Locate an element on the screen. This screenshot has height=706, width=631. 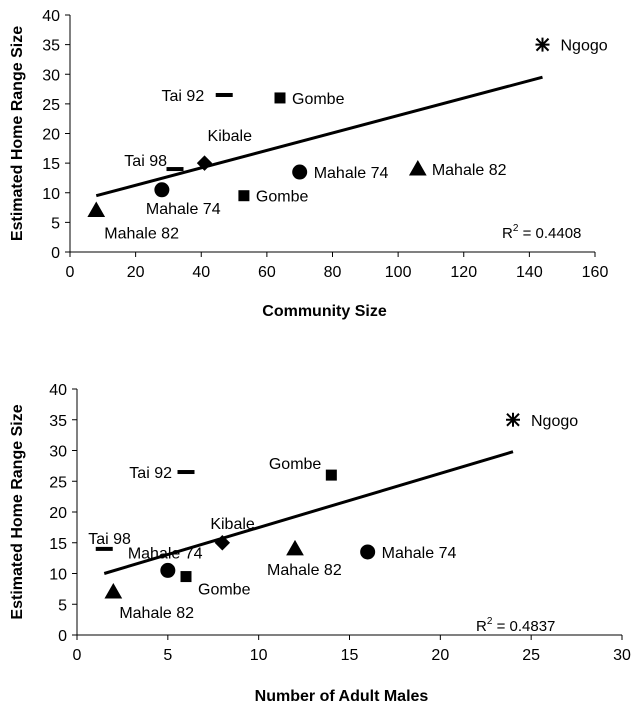
x-tick-label: 120 is located at coordinates (463, 272).